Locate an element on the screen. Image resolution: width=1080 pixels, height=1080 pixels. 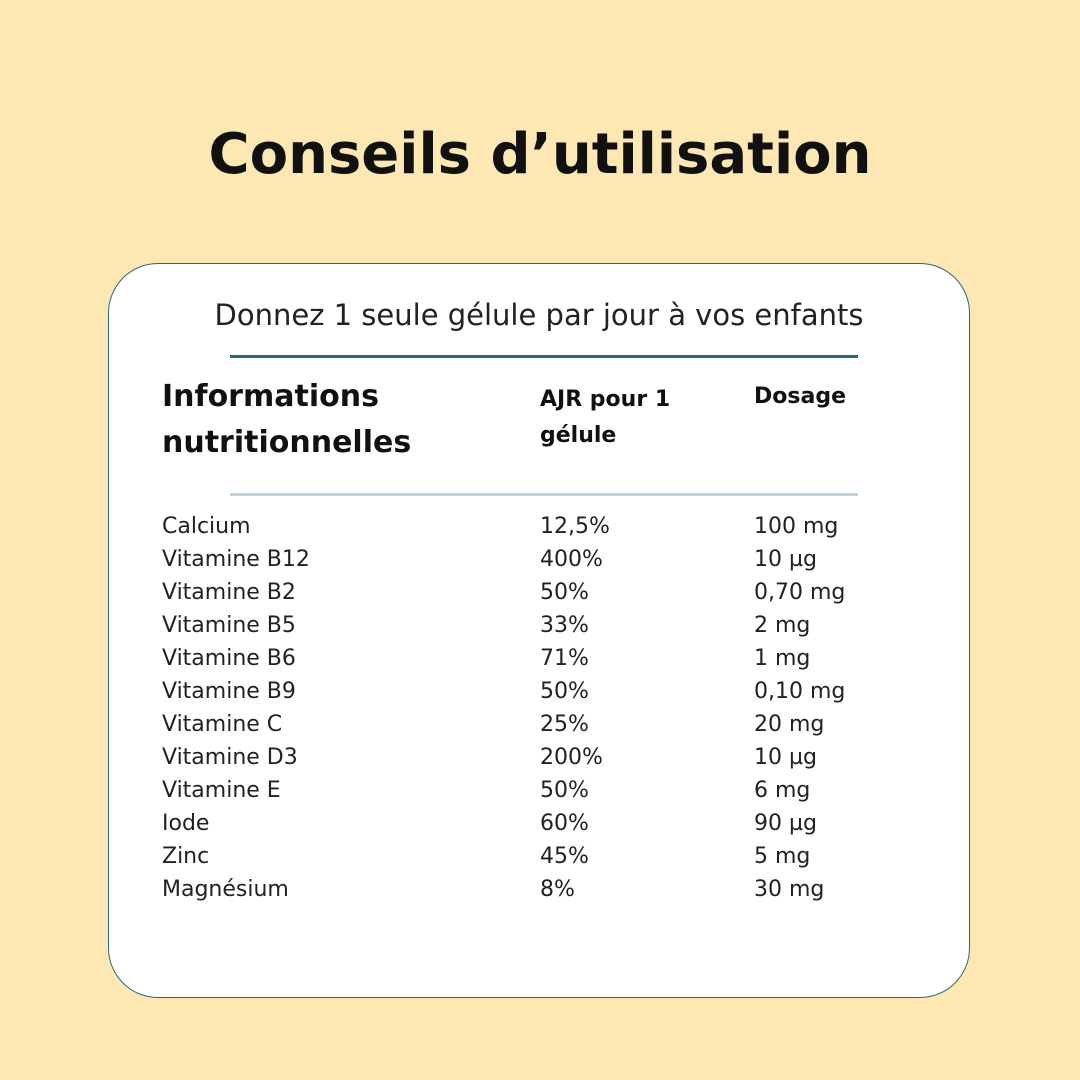
table-row: Vitamine C 25% 20 mg is located at coordinates (522, 728).